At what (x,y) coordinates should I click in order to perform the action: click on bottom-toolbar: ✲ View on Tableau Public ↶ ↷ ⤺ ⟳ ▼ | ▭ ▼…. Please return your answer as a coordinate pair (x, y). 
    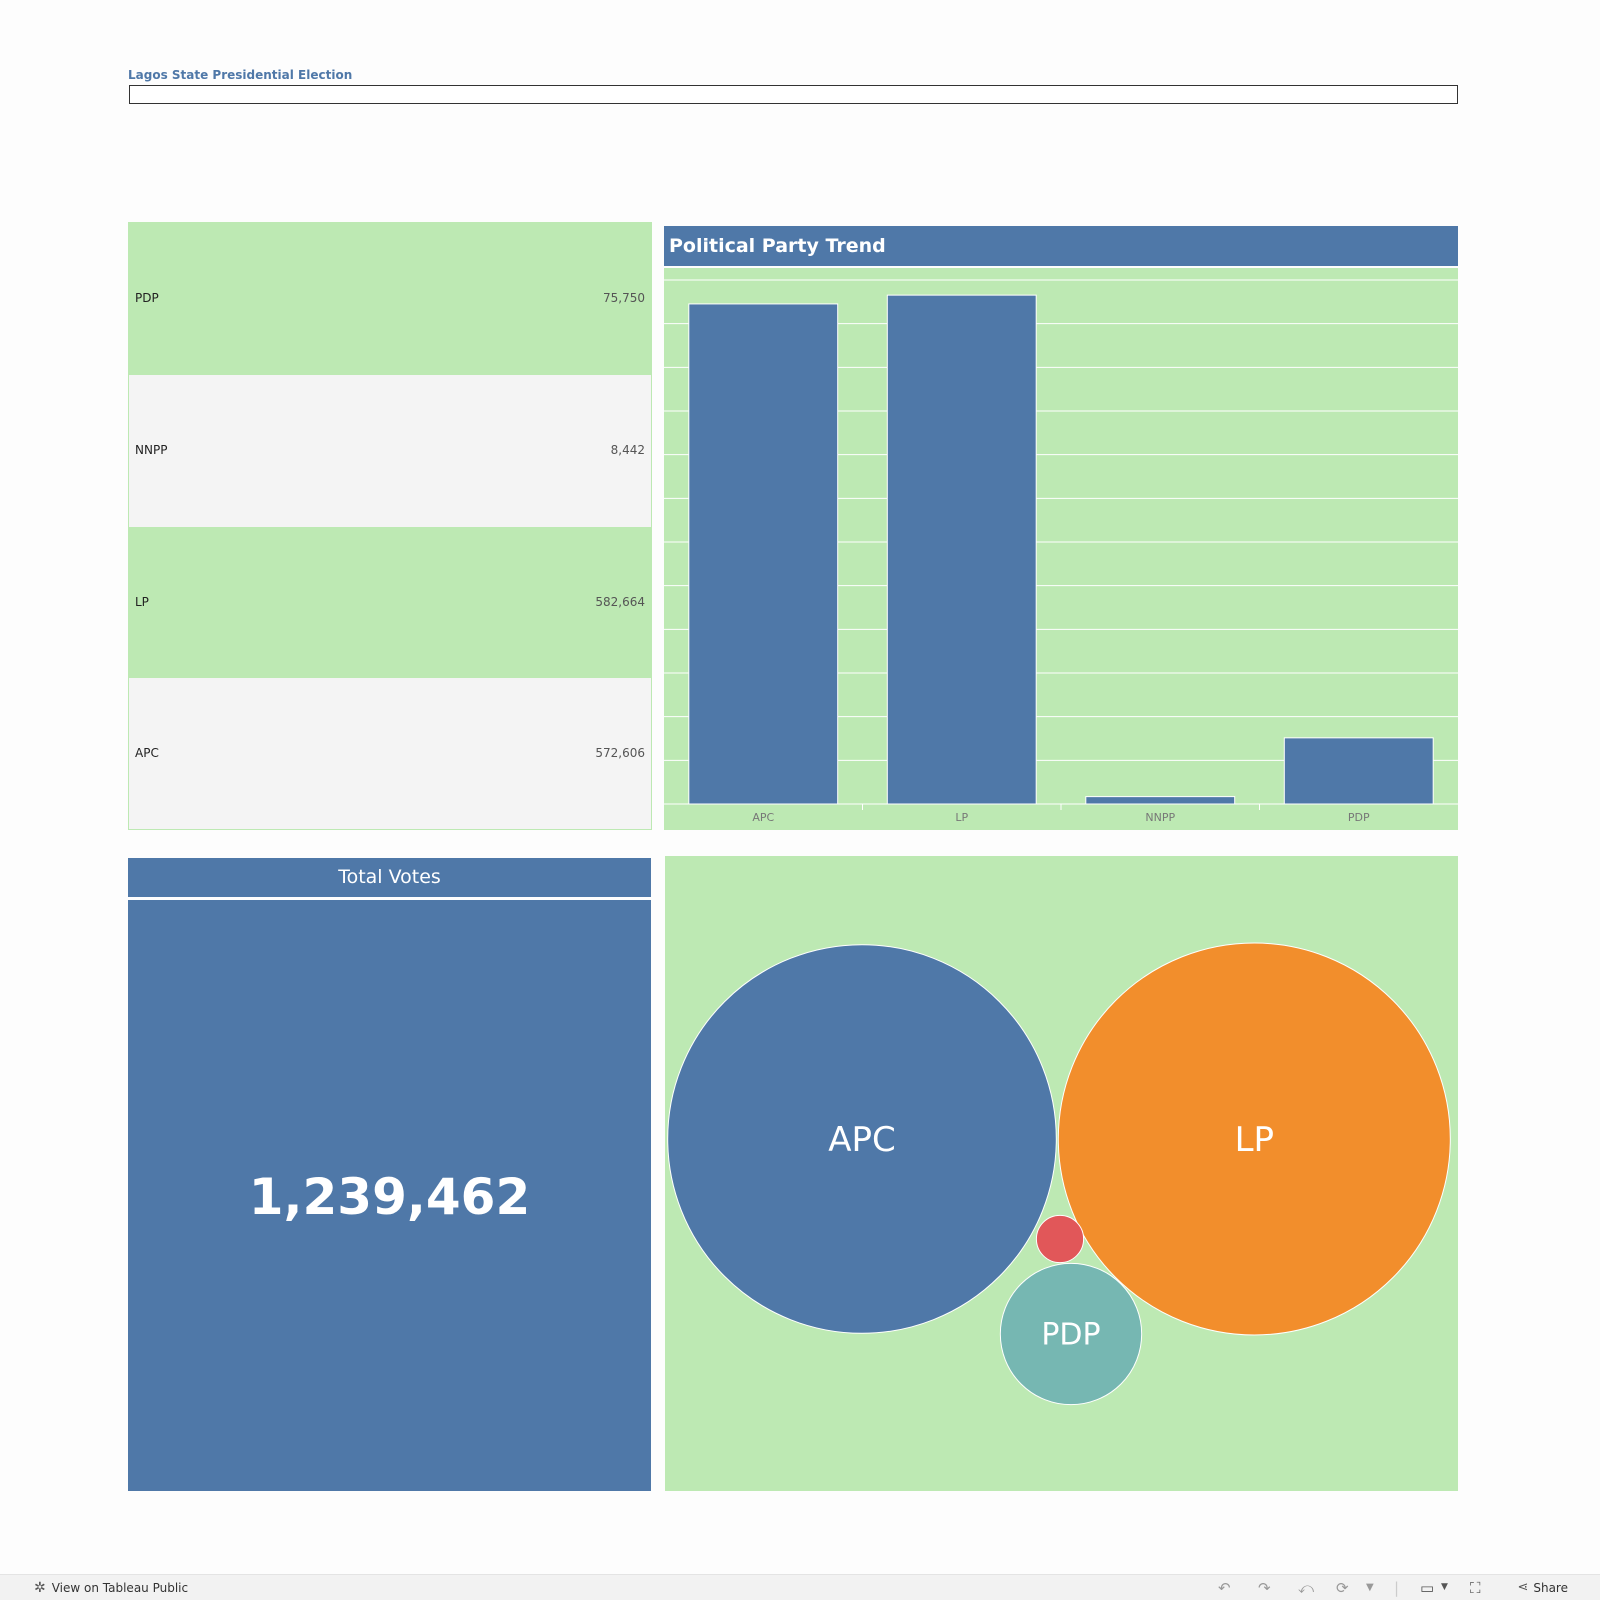
    Looking at the image, I should click on (800, 1587).